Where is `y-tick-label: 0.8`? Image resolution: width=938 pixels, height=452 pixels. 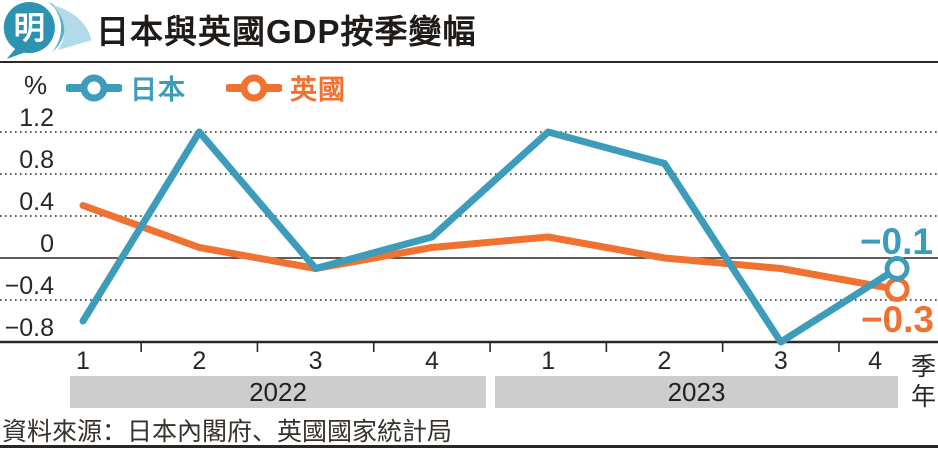 y-tick-label: 0.8 is located at coordinates (36, 160).